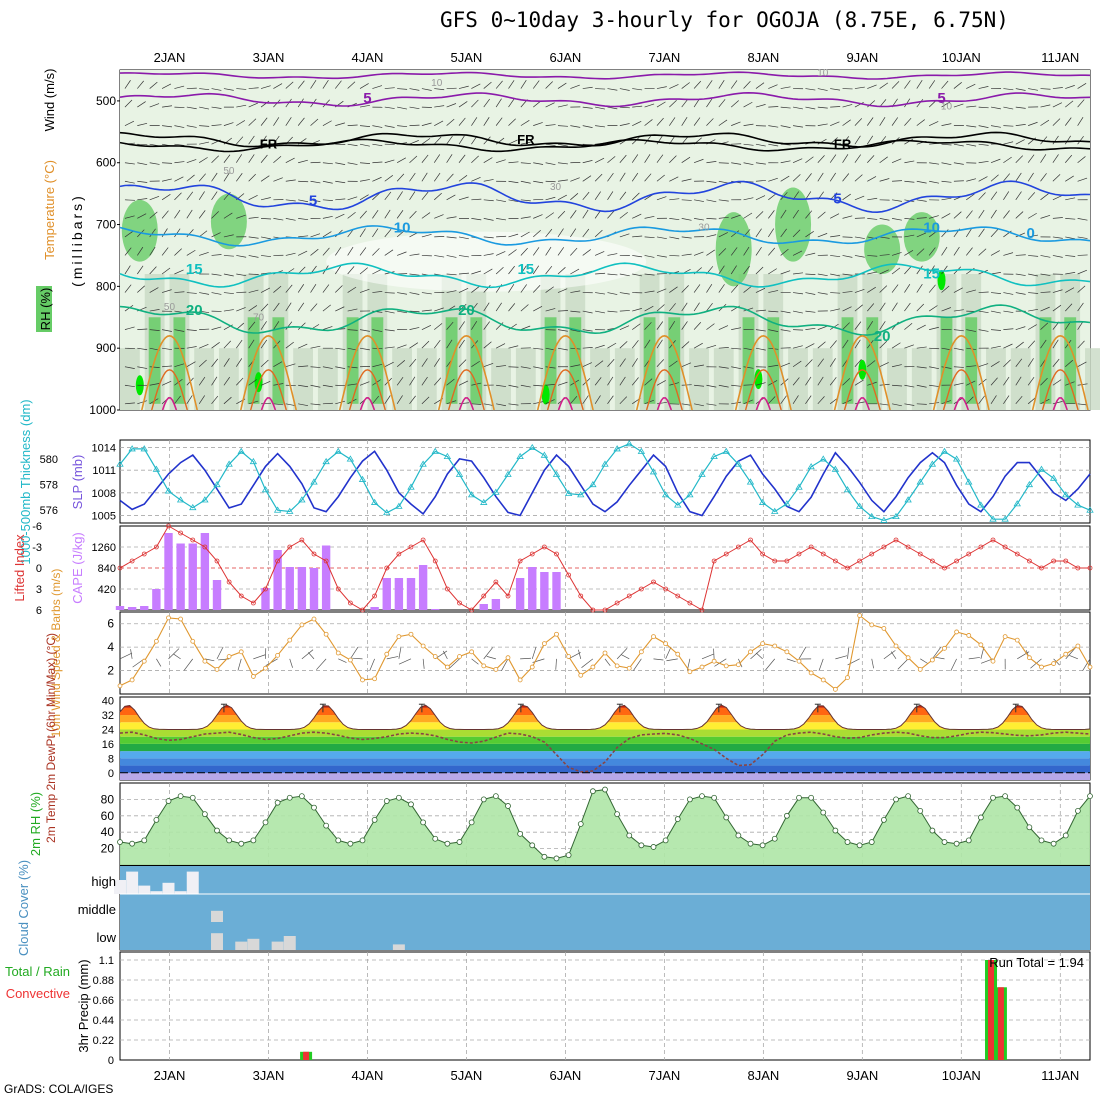 This screenshot has height=1100, width=1100. Describe the element at coordinates (192, 882) in the screenshot. I see `cloud-bar` at that location.